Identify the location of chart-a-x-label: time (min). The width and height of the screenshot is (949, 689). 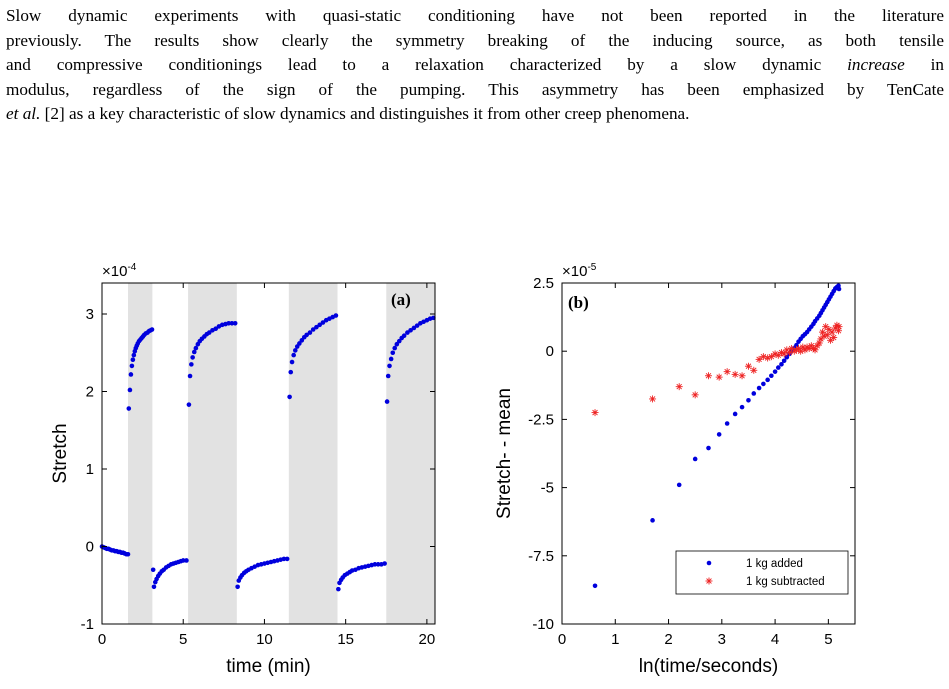
(268, 666).